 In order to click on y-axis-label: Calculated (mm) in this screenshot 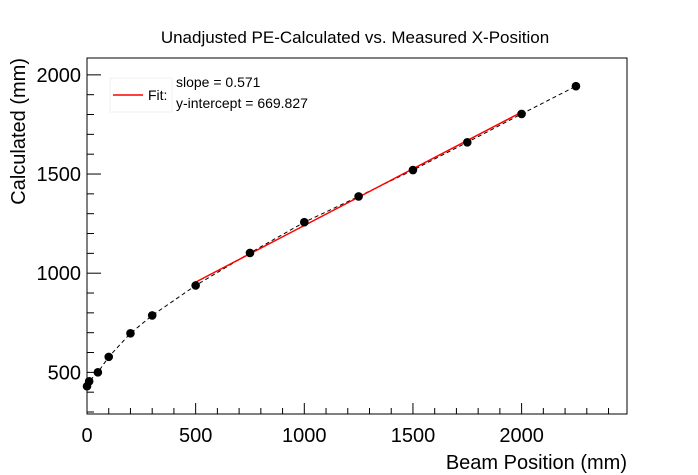, I will do `click(19, 131)`.